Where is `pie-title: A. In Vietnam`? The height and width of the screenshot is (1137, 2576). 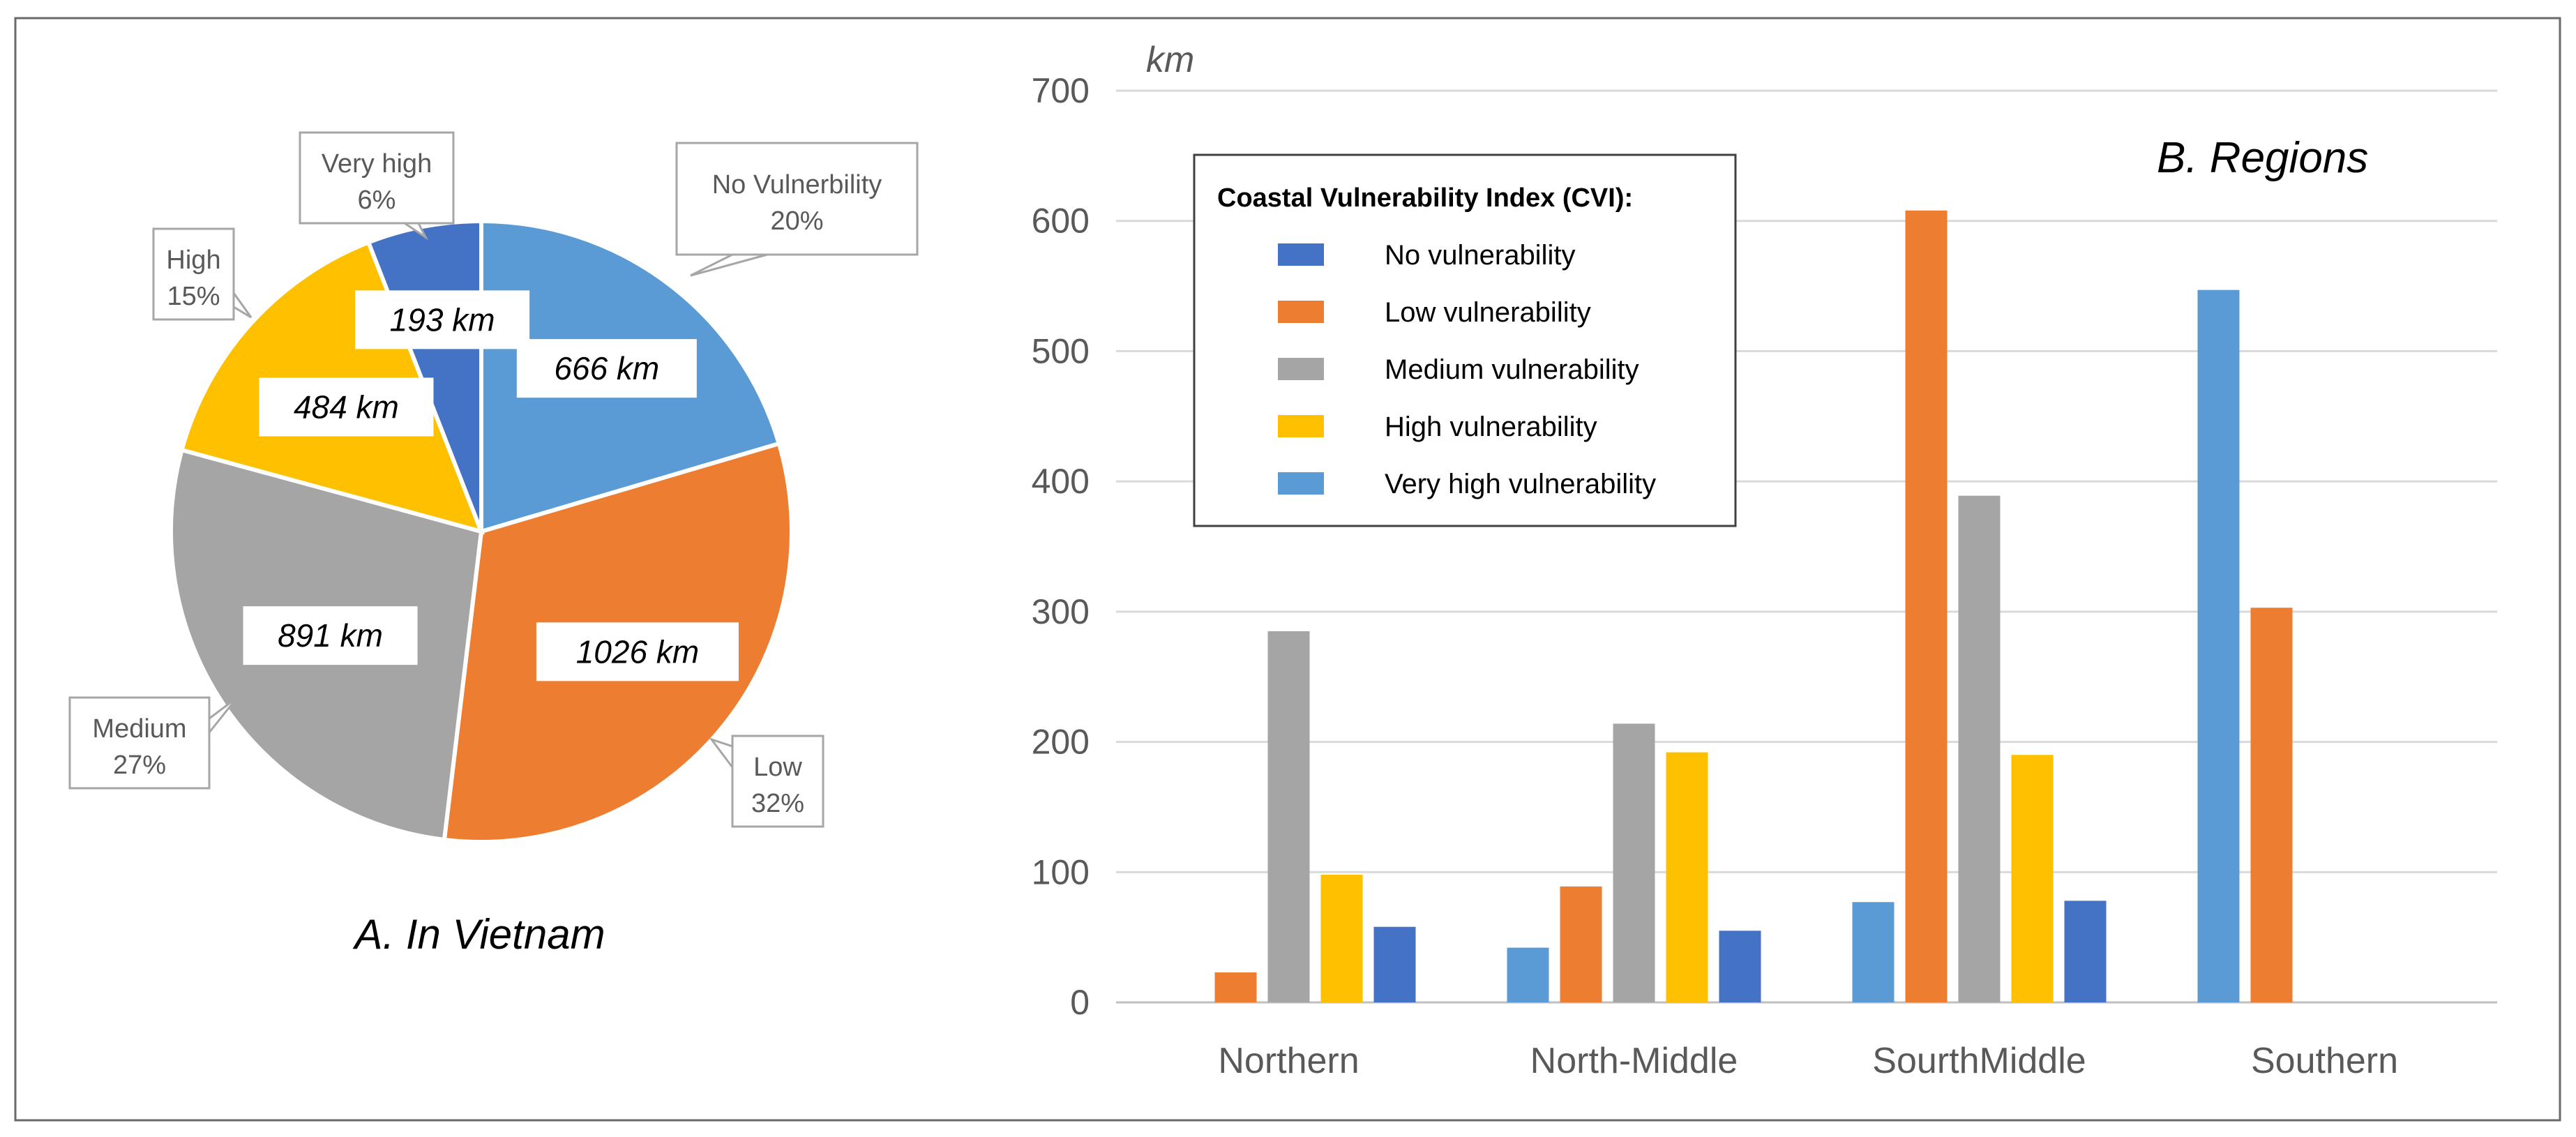 pie-title: A. In Vietnam is located at coordinates (478, 934).